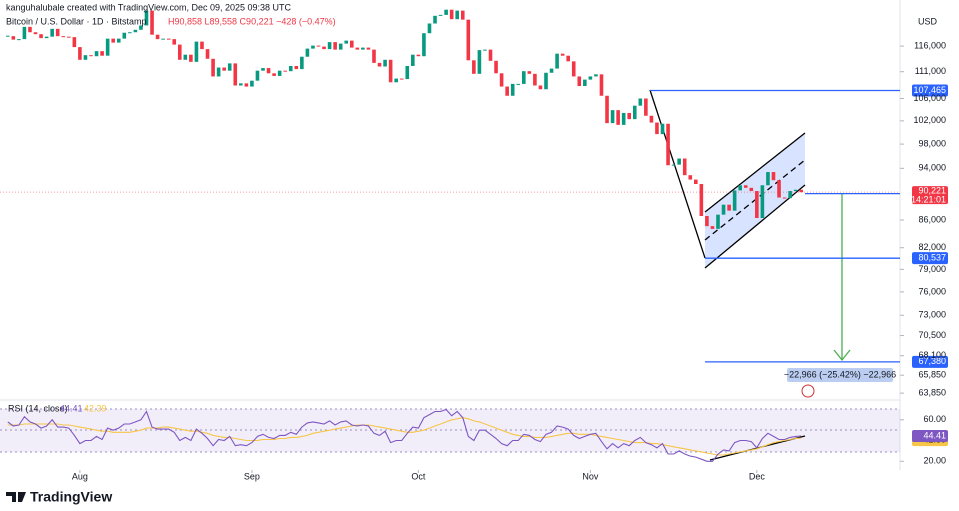 This screenshot has height=511, width=959. I want to click on level-tag-label: 80,537, so click(932, 258).